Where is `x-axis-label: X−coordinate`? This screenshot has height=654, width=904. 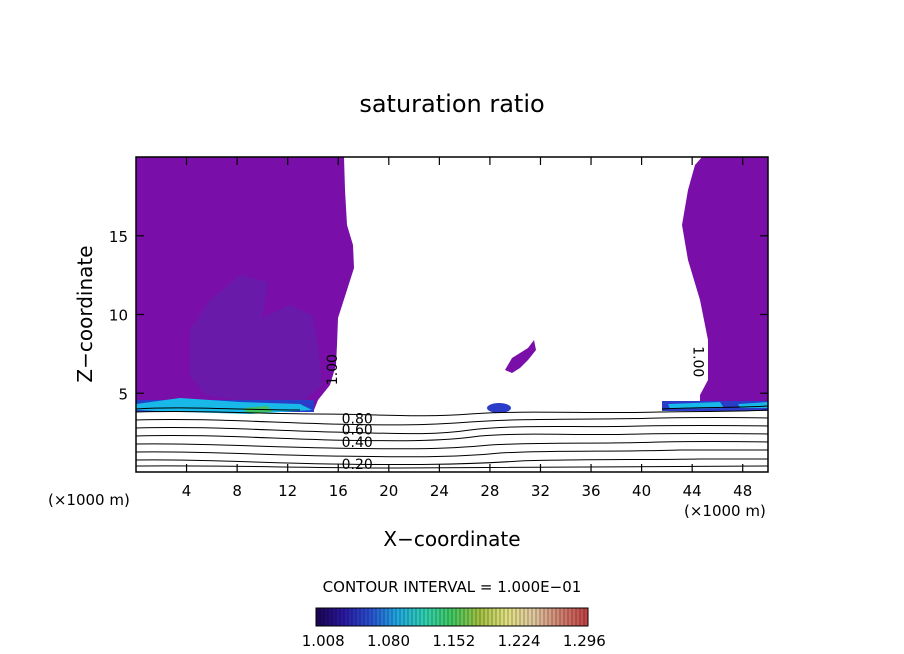 x-axis-label: X−coordinate is located at coordinates (451, 539).